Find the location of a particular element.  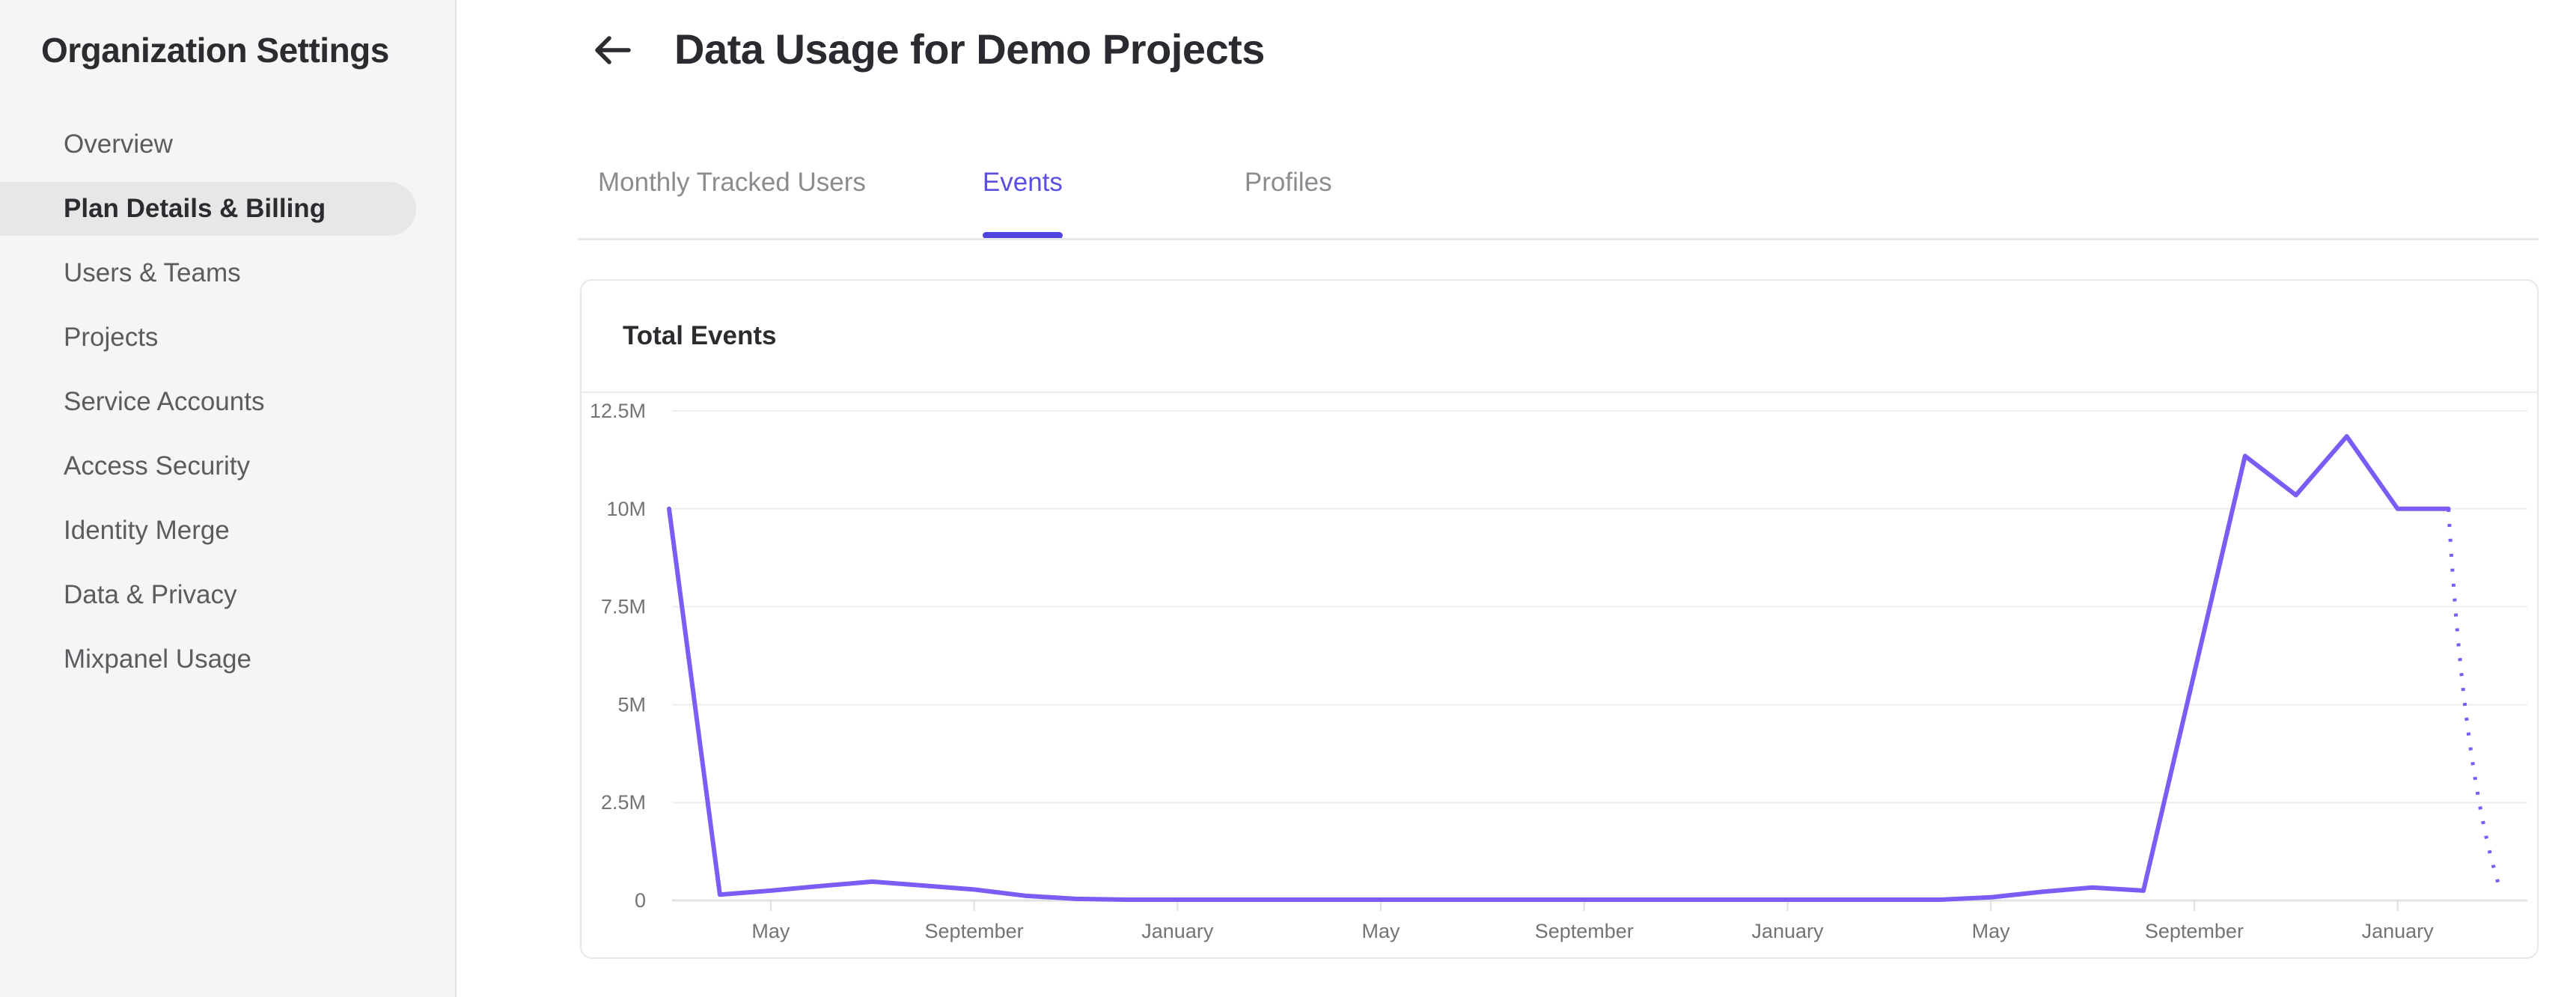

sidebar-item-label: Access Security is located at coordinates (157, 466).